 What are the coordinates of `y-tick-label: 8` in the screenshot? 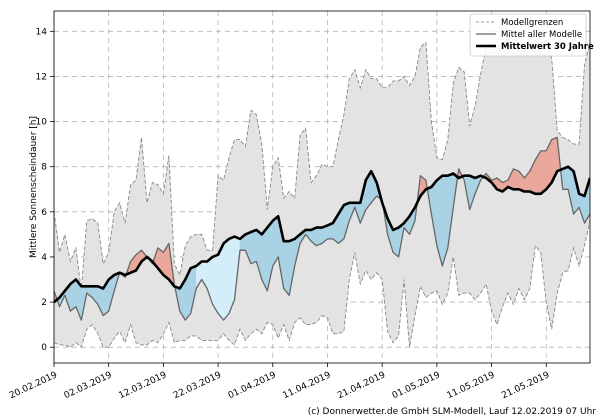 It's located at (44, 168).